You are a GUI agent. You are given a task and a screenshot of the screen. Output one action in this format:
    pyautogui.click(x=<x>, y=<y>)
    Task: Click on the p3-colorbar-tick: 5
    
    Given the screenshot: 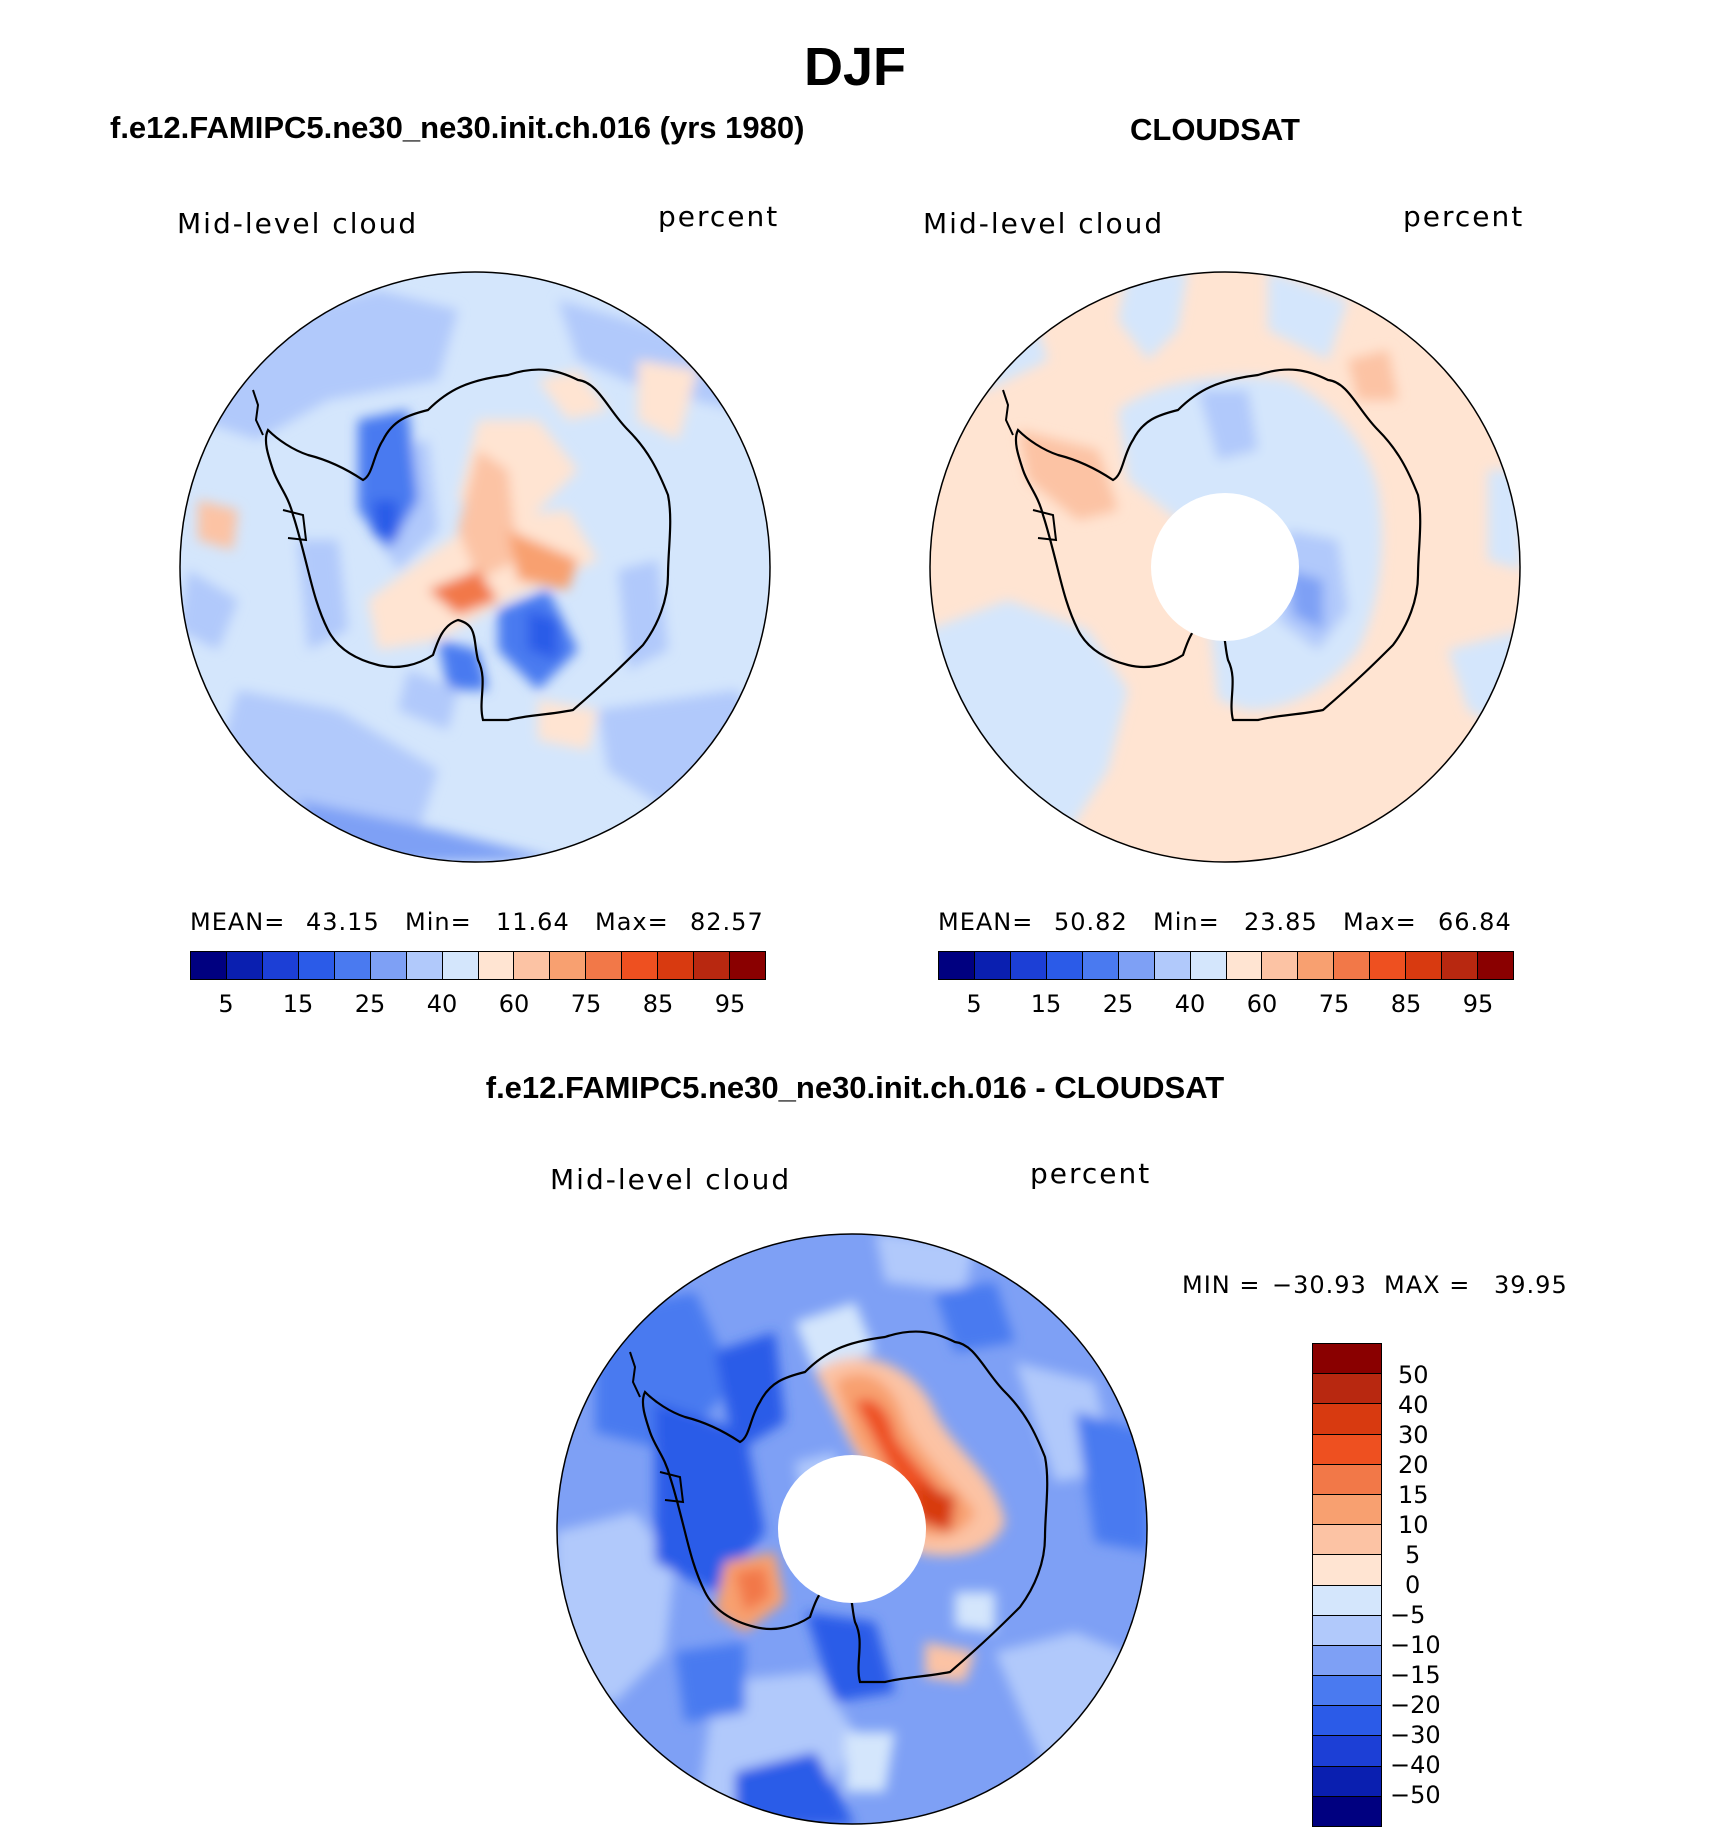 What is the action you would take?
    pyautogui.click(x=1413, y=1555)
    